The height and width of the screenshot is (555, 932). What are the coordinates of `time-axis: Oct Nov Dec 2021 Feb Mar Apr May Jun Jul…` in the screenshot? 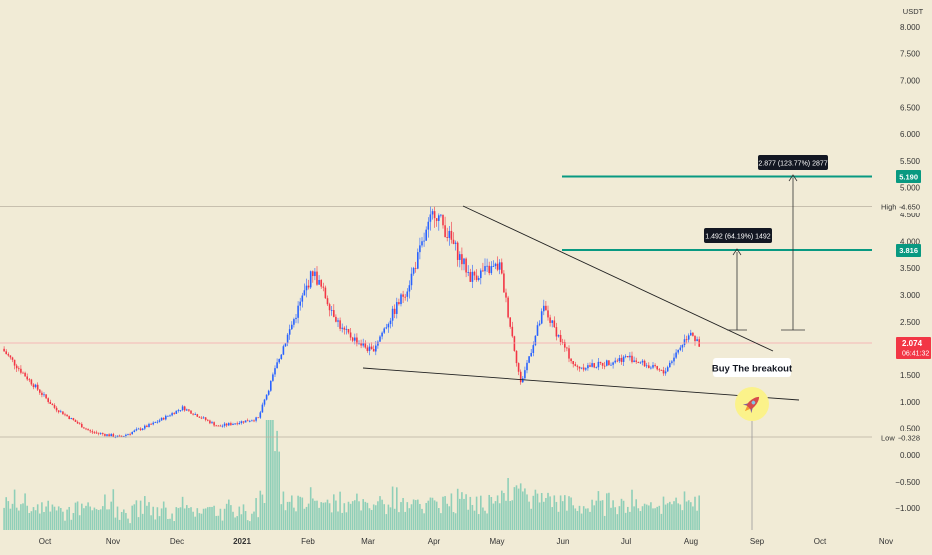 It's located at (466, 541).